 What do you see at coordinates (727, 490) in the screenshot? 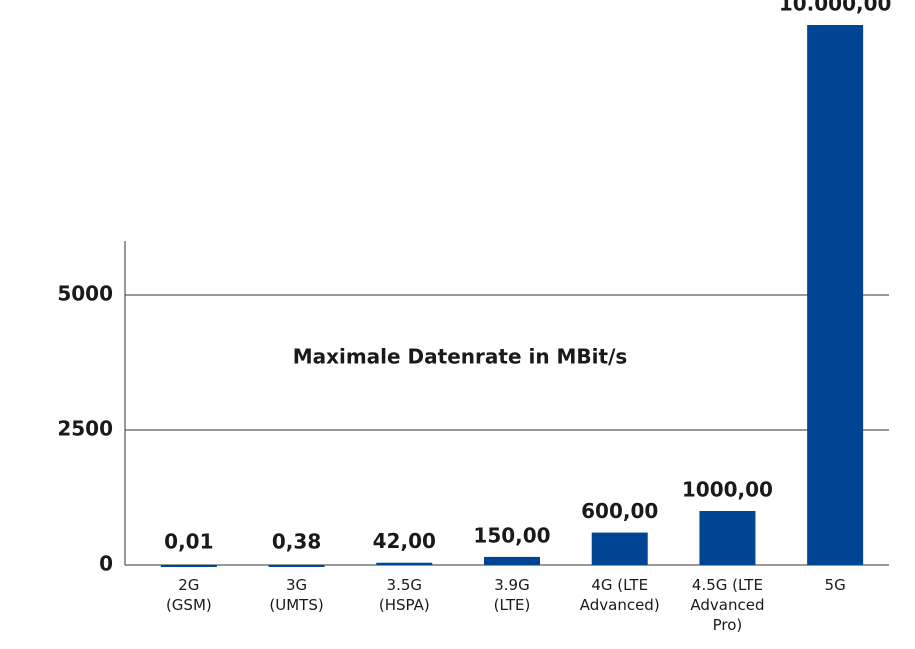
I see `value-label: 1000,00` at bounding box center [727, 490].